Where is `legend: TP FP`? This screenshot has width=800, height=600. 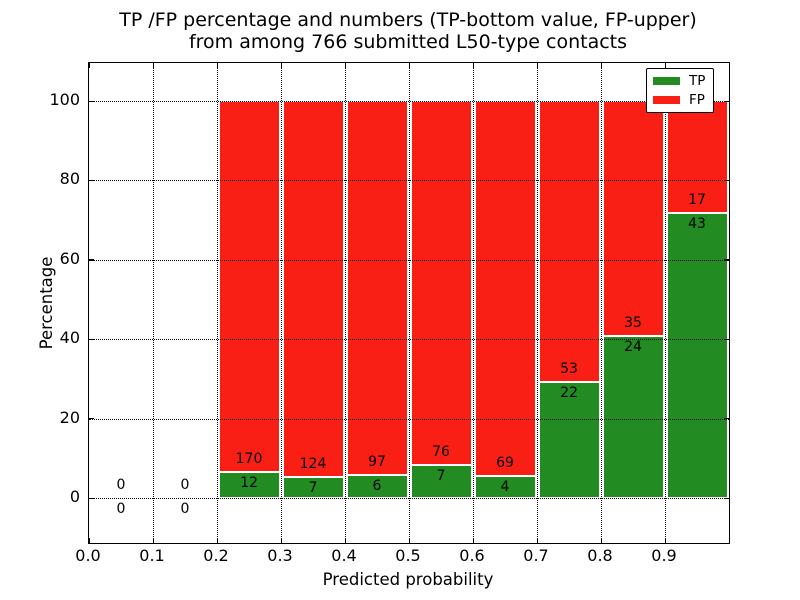
legend: TP FP is located at coordinates (680, 90).